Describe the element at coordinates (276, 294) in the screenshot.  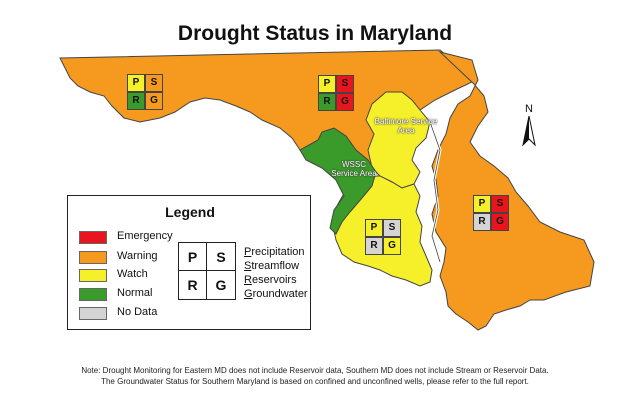
I see `key-text-groundwater: Groundwater` at that location.